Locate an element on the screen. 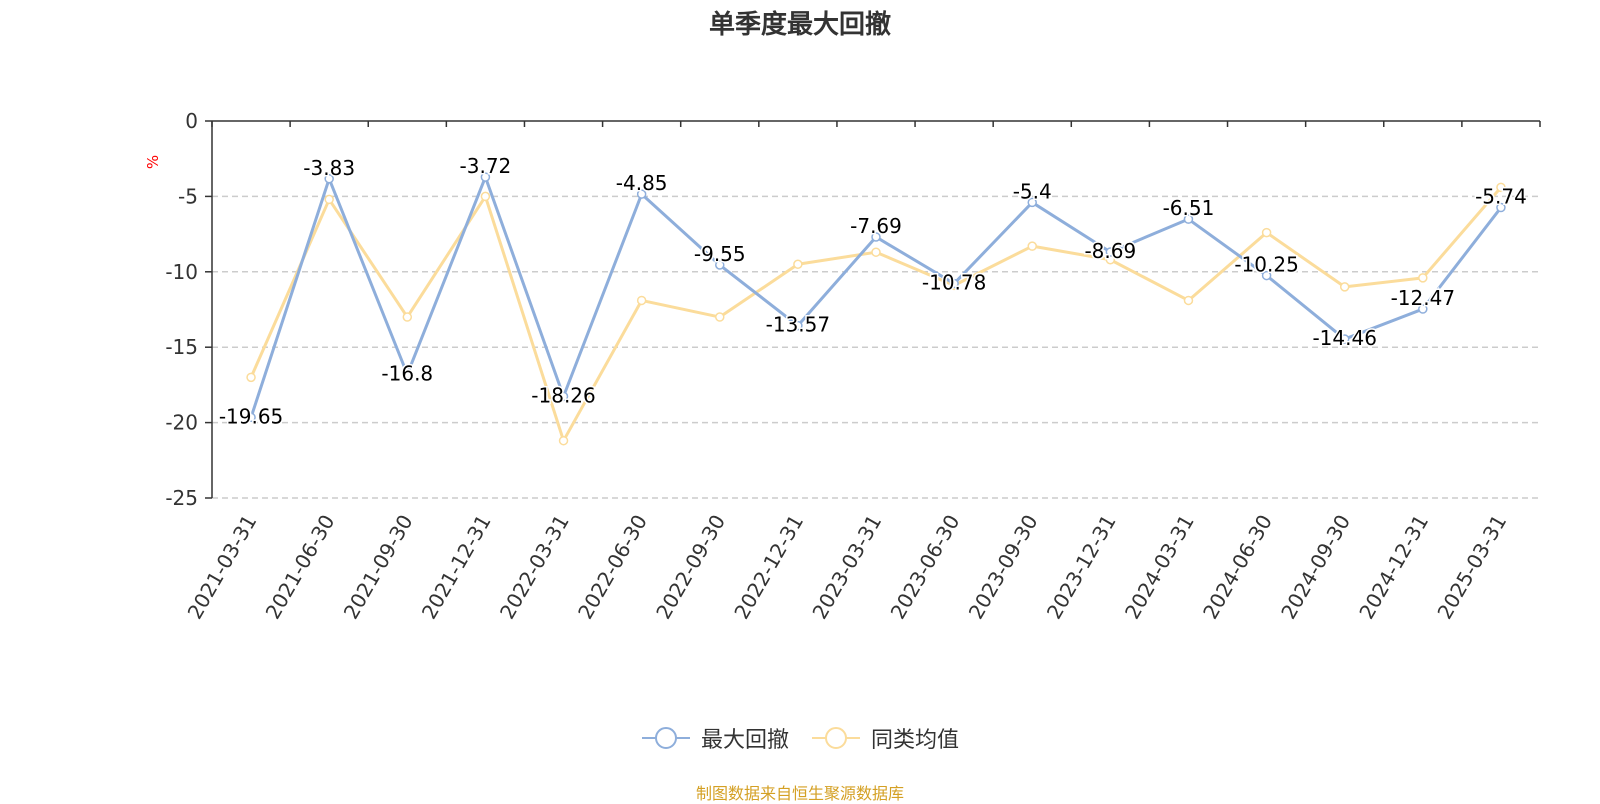 The width and height of the screenshot is (1600, 804). chart-title: 单季度最大回撤 is located at coordinates (799, 25).